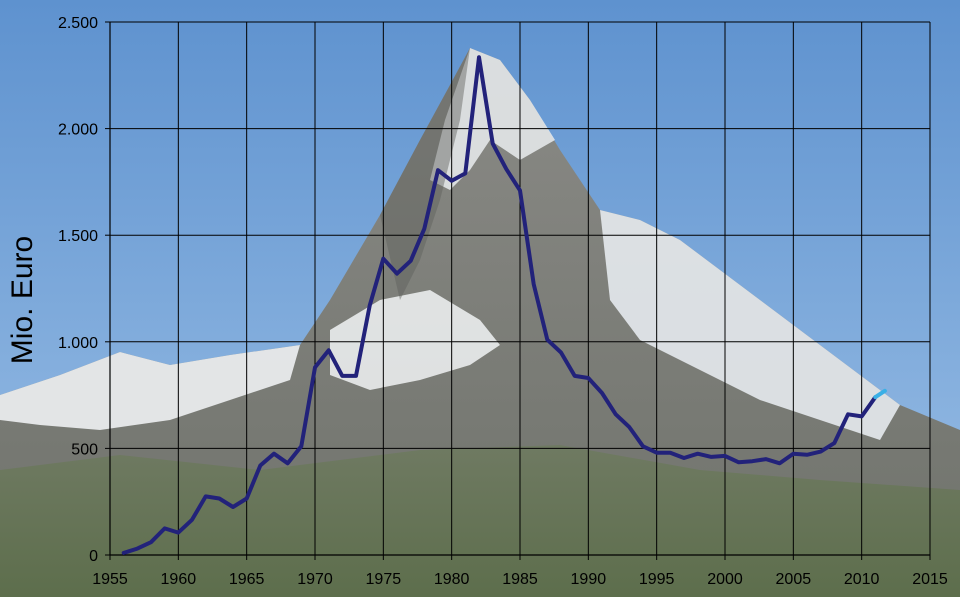 Image resolution: width=960 pixels, height=597 pixels. Describe the element at coordinates (22, 300) in the screenshot. I see `y-axis-title: Mio. Euro` at that location.